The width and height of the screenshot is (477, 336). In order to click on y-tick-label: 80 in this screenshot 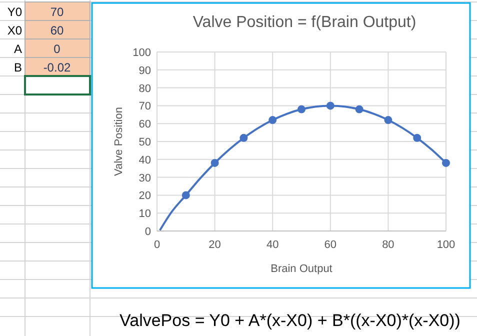, I will do `click(144, 88)`.